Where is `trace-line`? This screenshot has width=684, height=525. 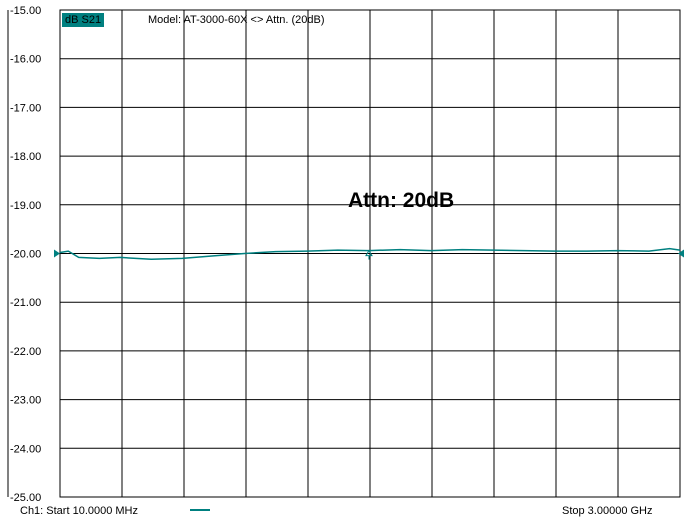
trace-line is located at coordinates (370, 254).